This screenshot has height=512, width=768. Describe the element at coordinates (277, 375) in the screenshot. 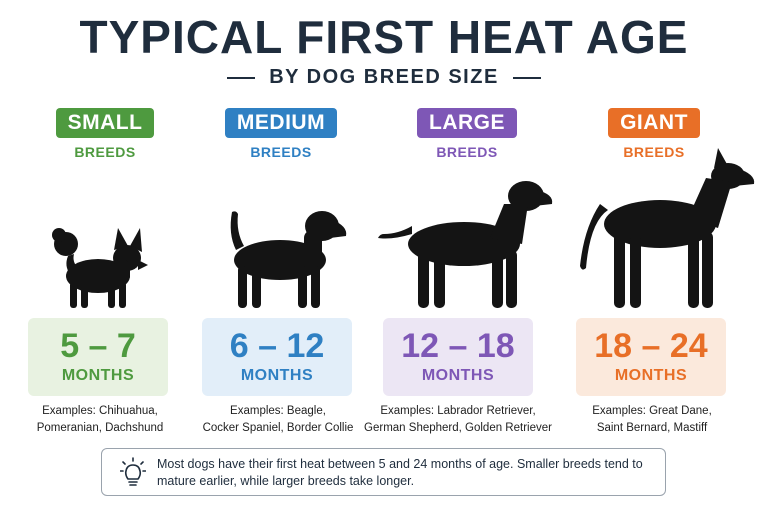

I see `medium-age-unit: MONTHS` at that location.